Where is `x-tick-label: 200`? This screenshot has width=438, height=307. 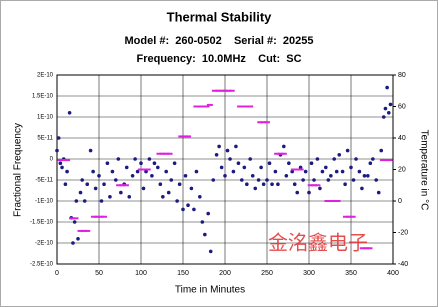
x-tick-label: 200 is located at coordinates (225, 273).